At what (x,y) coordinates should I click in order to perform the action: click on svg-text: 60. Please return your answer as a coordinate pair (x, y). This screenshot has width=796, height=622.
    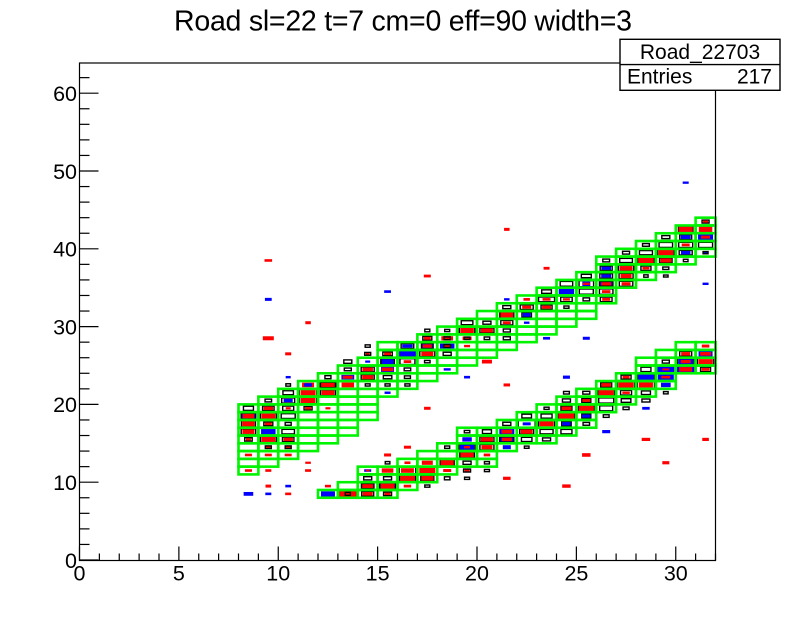
    Looking at the image, I should click on (65, 94).